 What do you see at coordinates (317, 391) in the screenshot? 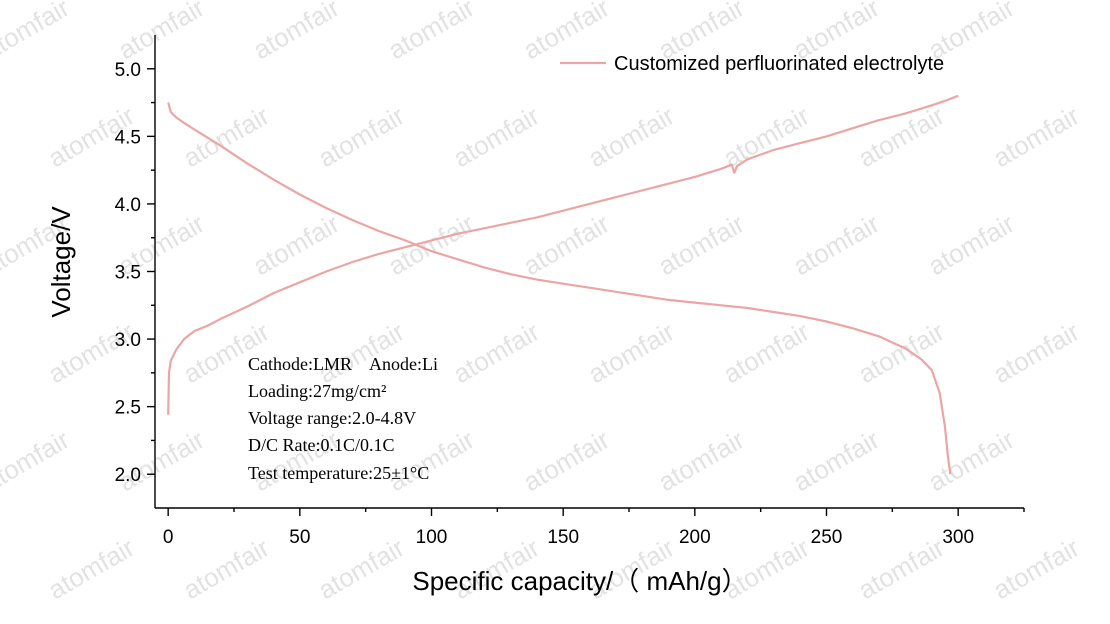
I see `annotation-line-2: Loading:27mg/cm²` at bounding box center [317, 391].